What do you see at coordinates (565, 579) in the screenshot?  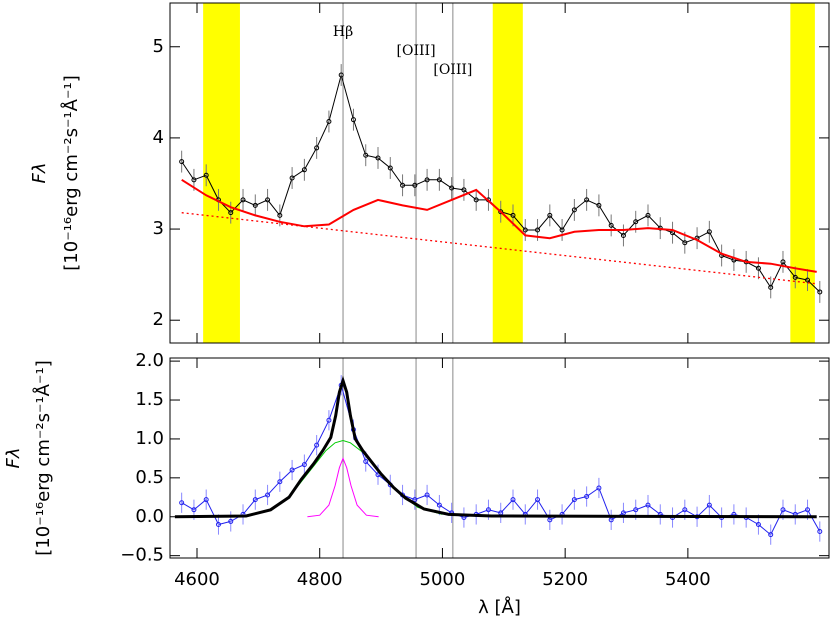 I see `x-tick-label: 5200` at bounding box center [565, 579].